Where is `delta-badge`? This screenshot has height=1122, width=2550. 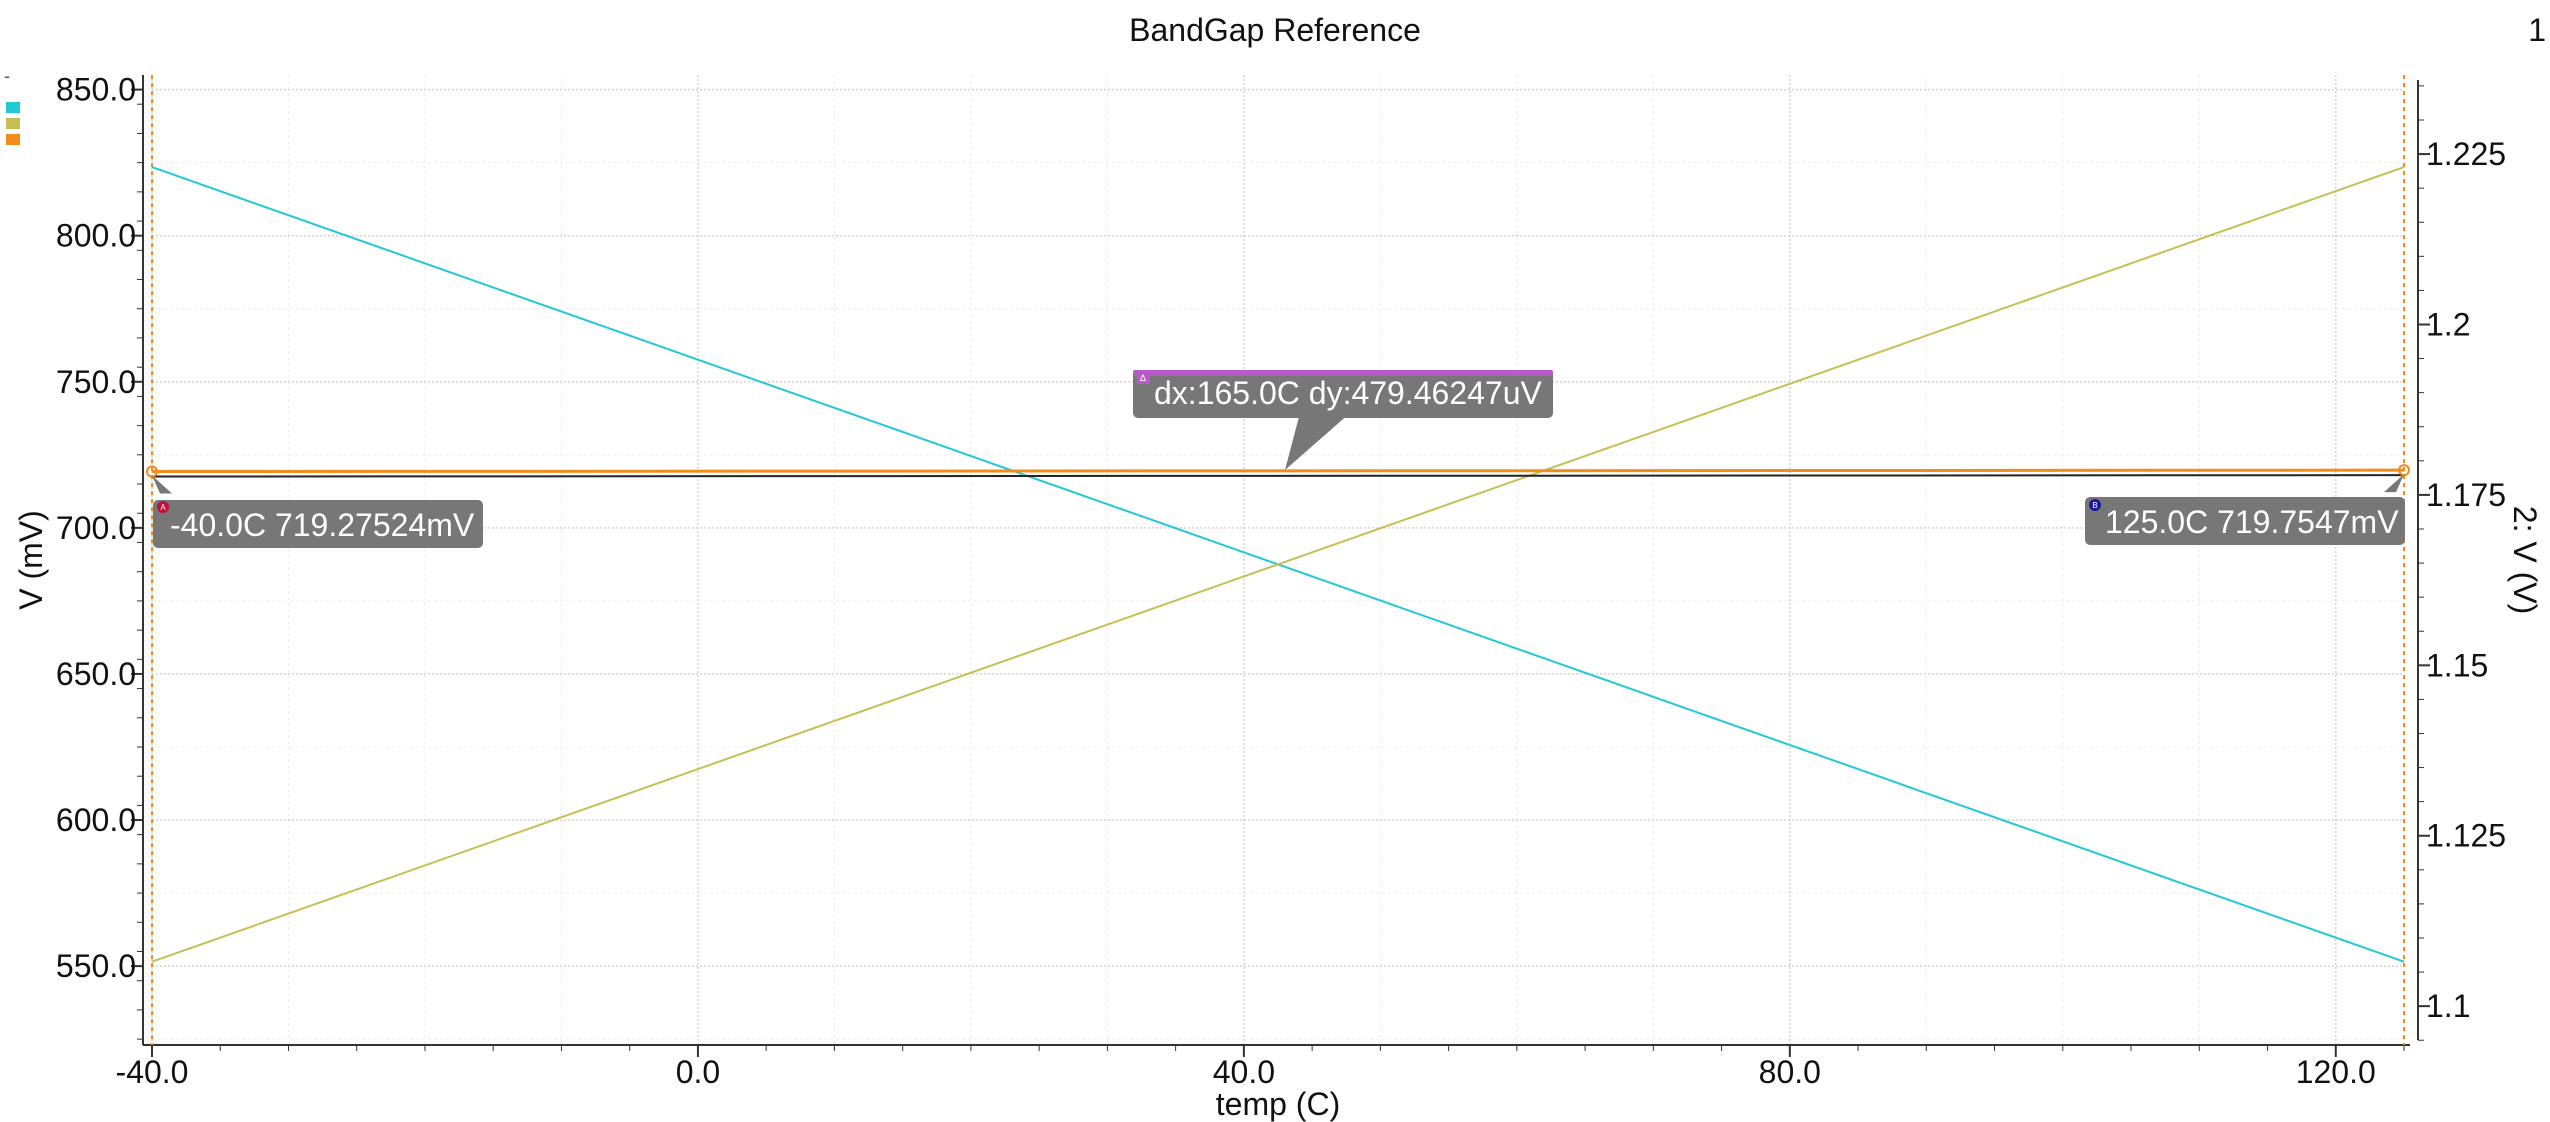
delta-badge is located at coordinates (1143, 377).